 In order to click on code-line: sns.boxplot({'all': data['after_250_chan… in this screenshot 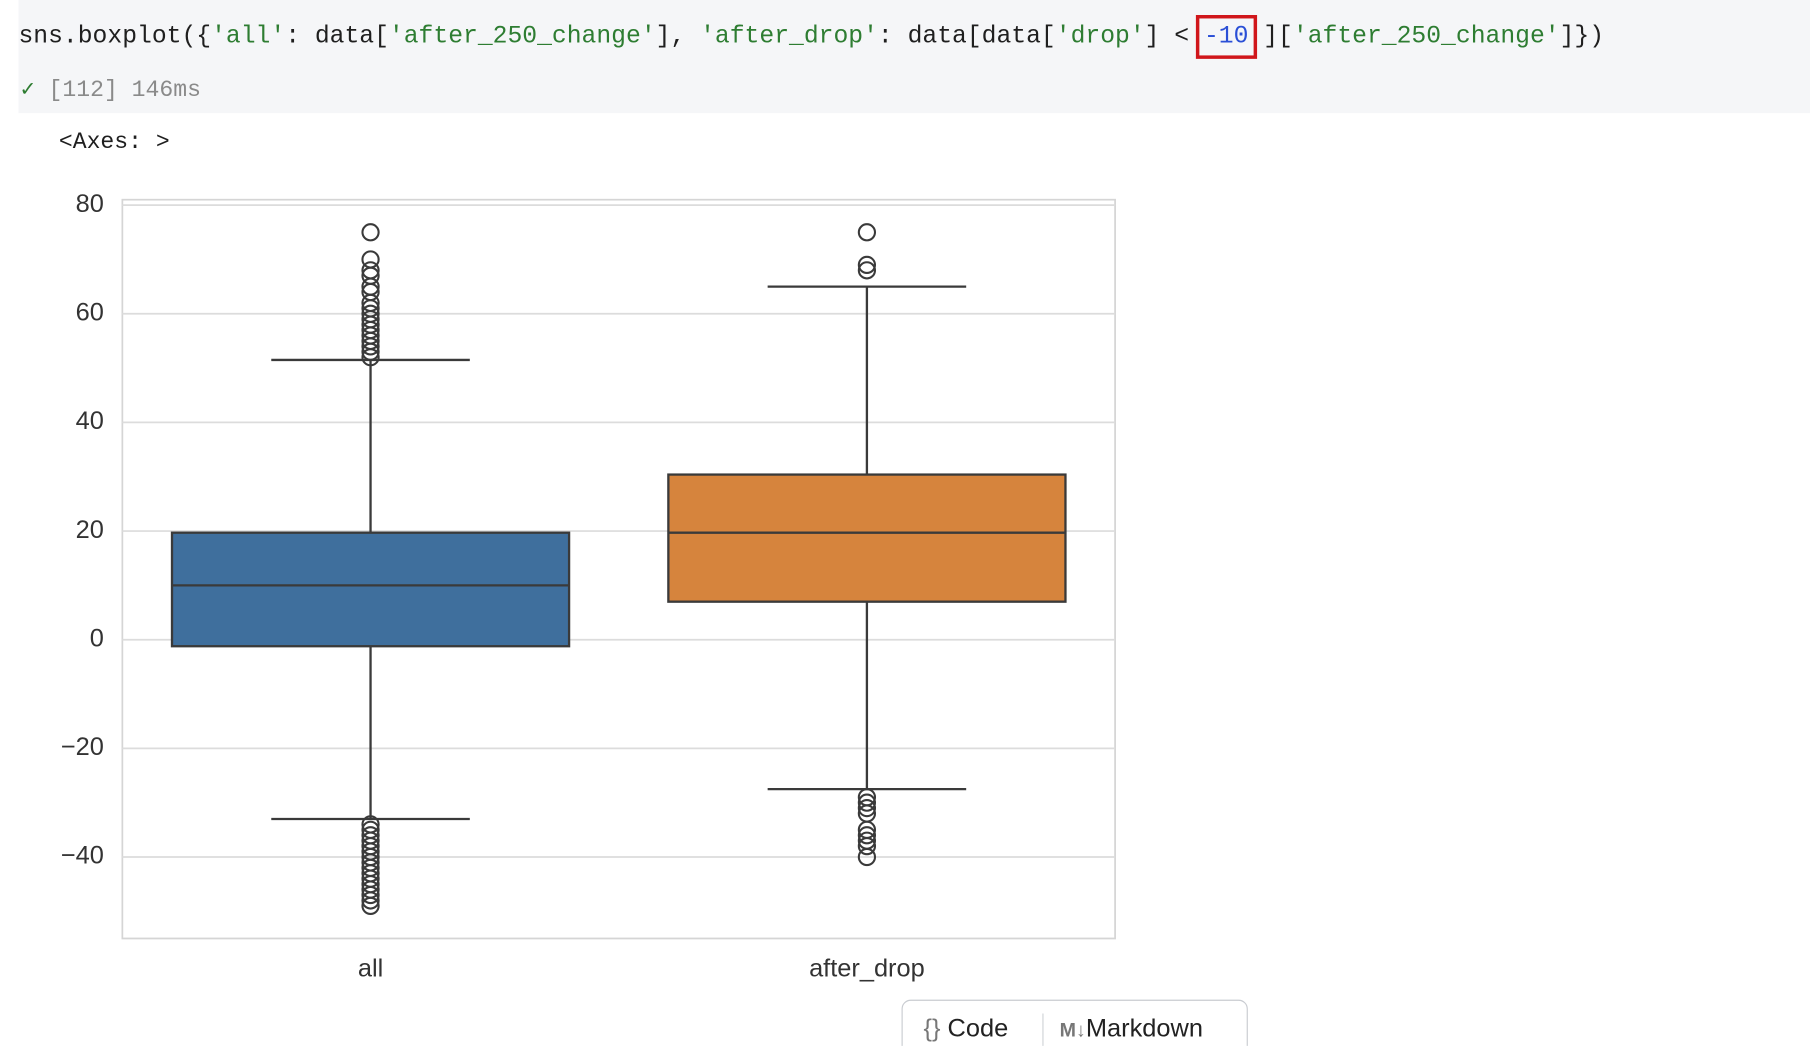, I will do `click(811, 37)`.